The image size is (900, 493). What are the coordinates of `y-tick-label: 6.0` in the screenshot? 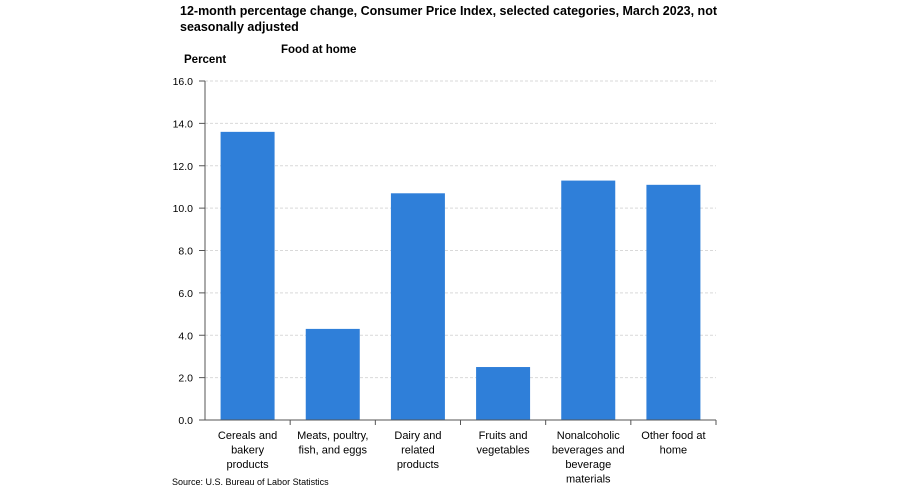 It's located at (185, 294).